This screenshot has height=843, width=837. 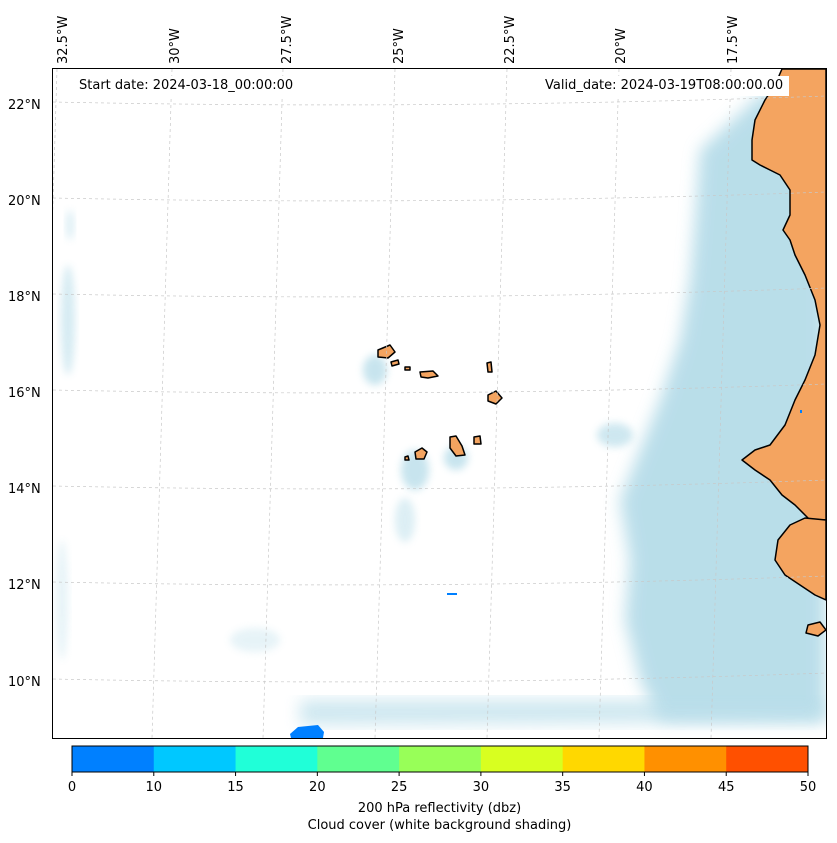 I want to click on island-santa-luzia, so click(x=407, y=368).